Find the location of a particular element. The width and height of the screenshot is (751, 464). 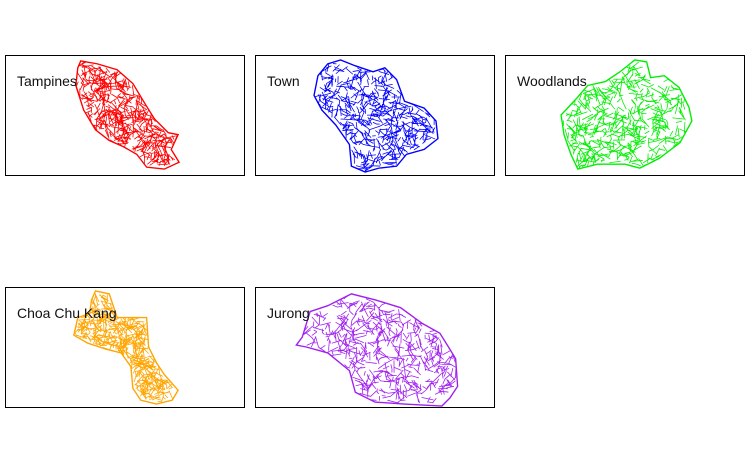

map-panel-town: Town is located at coordinates (375, 115).